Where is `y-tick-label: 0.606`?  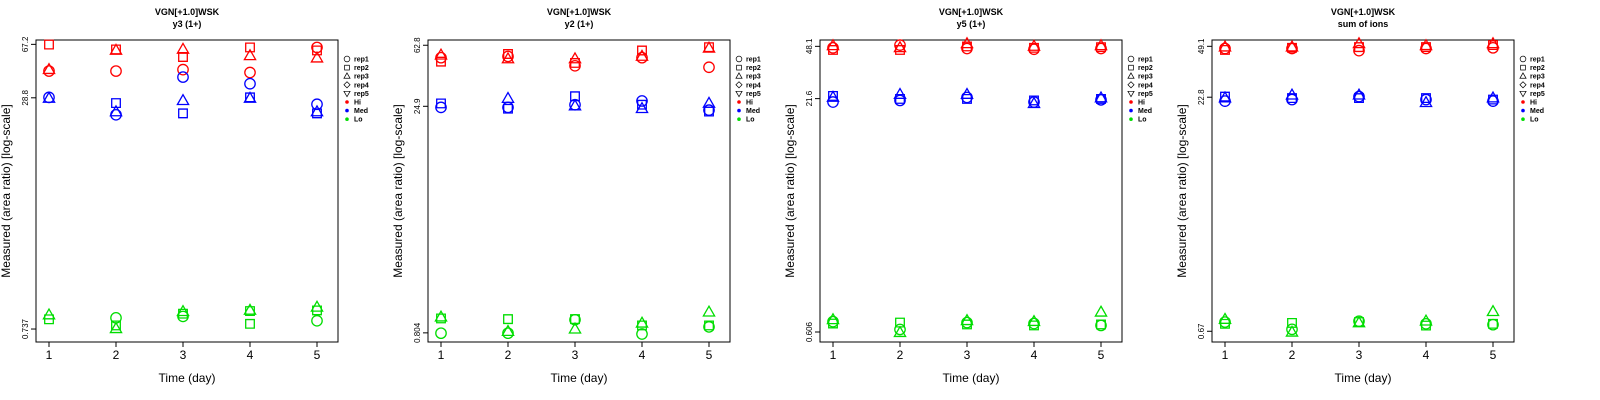 y-tick-label: 0.606 is located at coordinates (809, 331).